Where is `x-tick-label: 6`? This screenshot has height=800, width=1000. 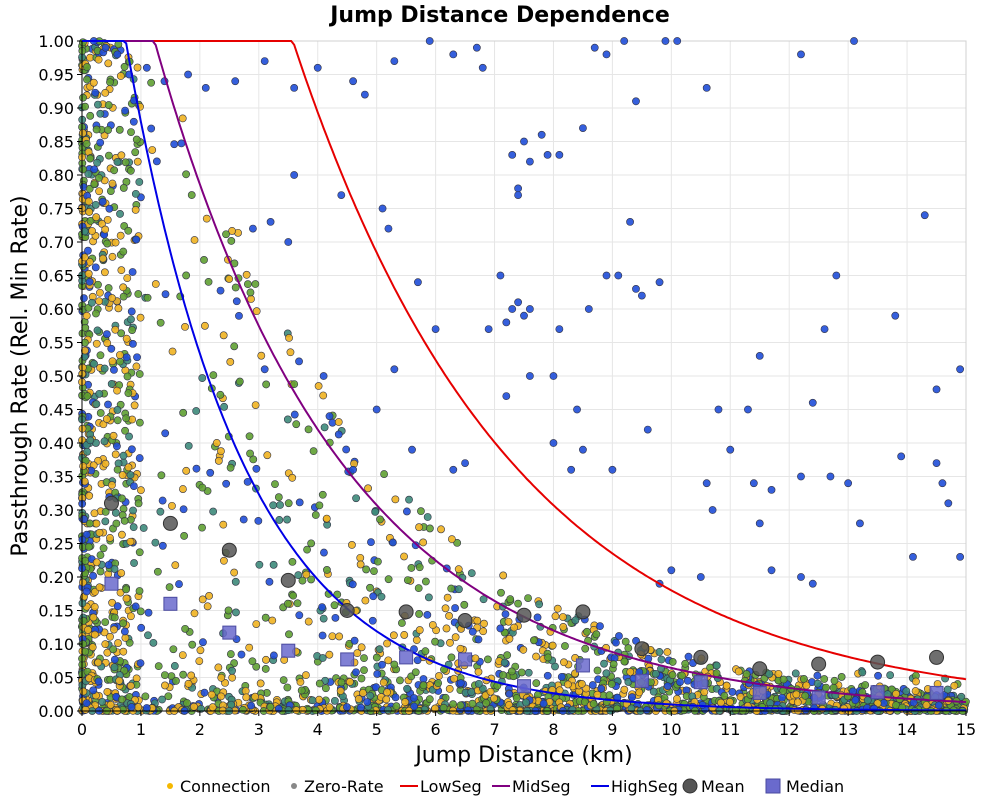 x-tick-label: 6 is located at coordinates (436, 729).